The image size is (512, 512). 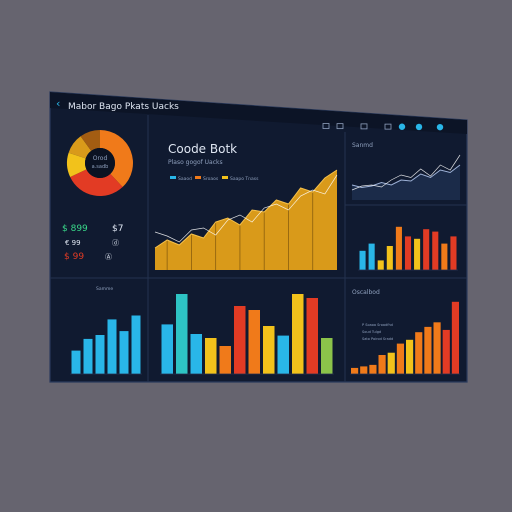 I want to click on tr-overlay-line, so click(x=406, y=172).